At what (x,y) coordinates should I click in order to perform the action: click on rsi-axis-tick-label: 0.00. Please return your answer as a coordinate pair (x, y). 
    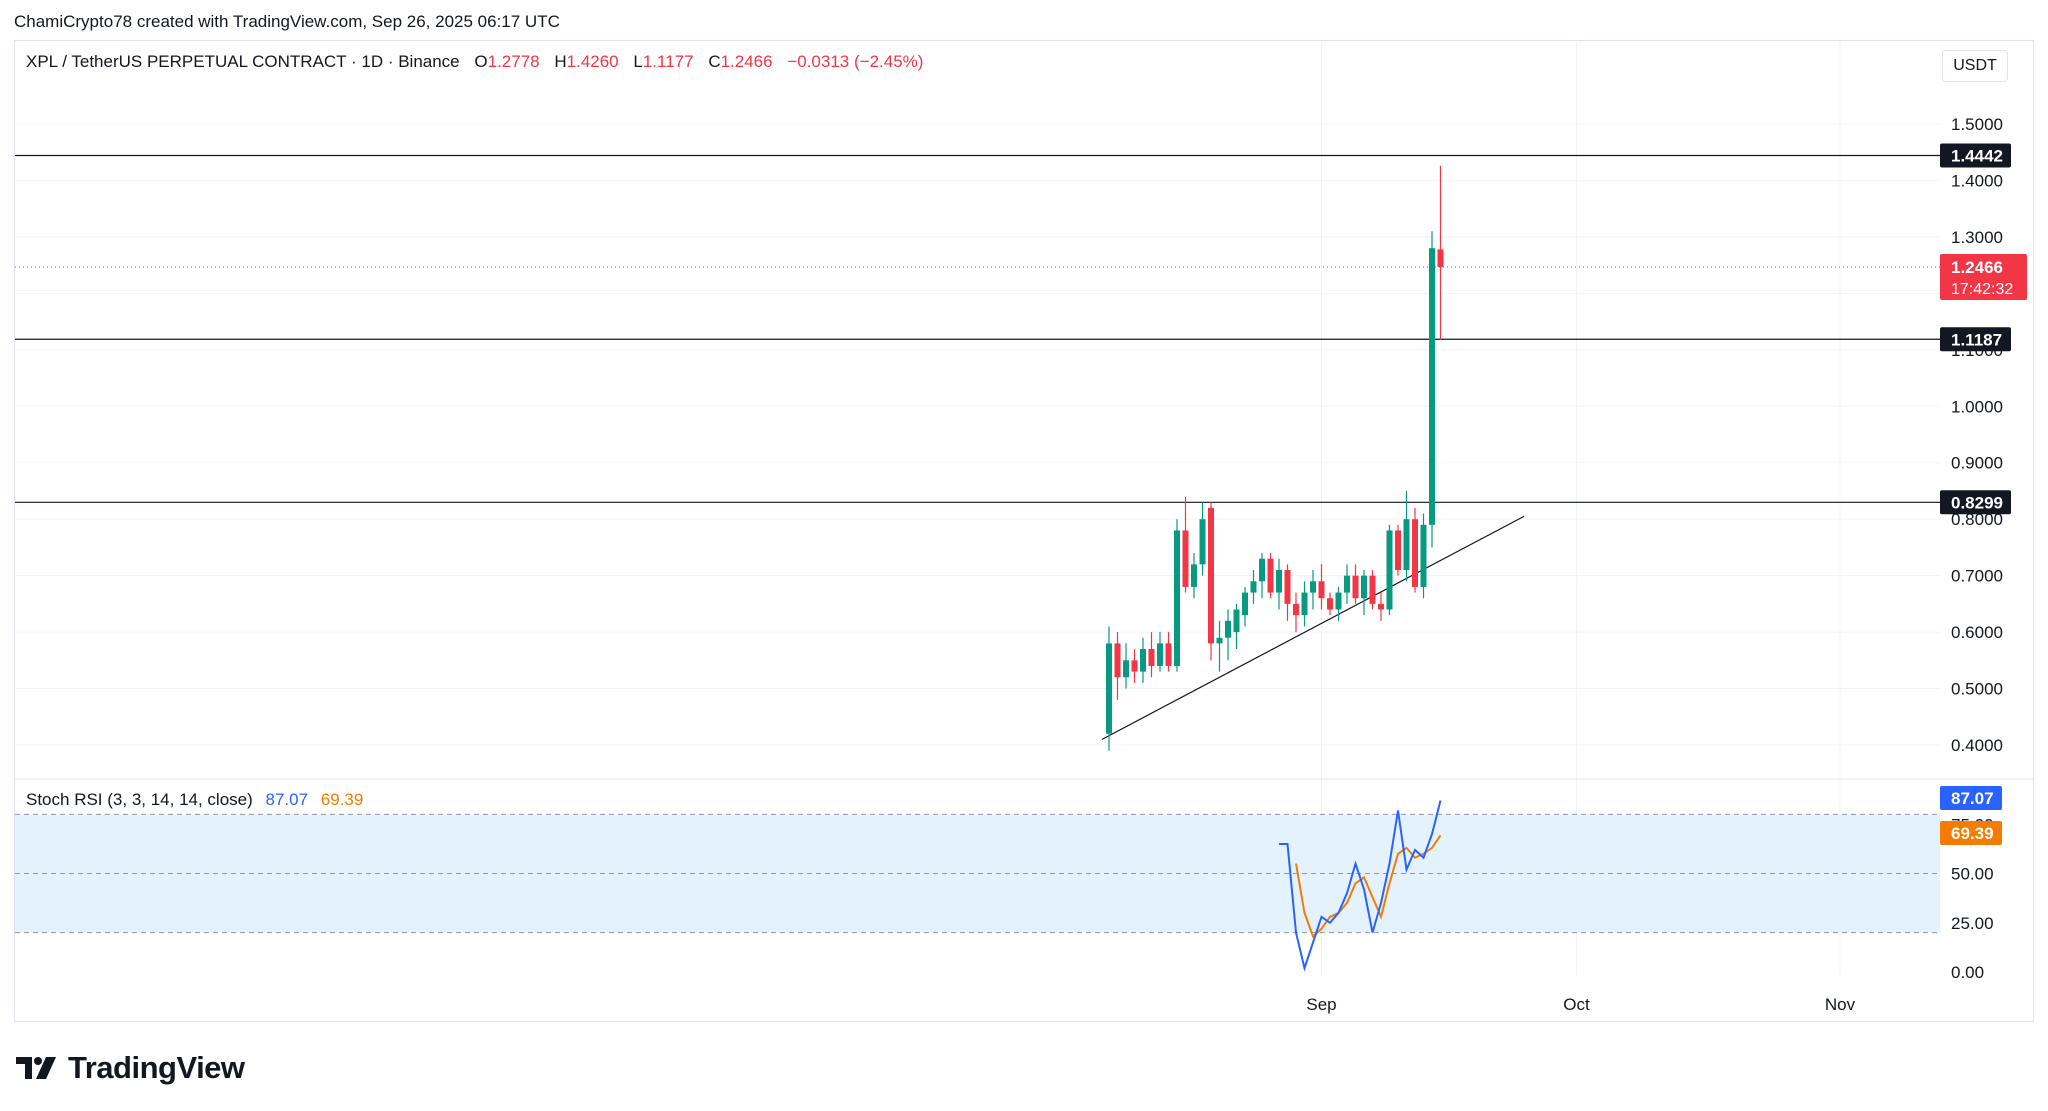
    Looking at the image, I should click on (1967, 972).